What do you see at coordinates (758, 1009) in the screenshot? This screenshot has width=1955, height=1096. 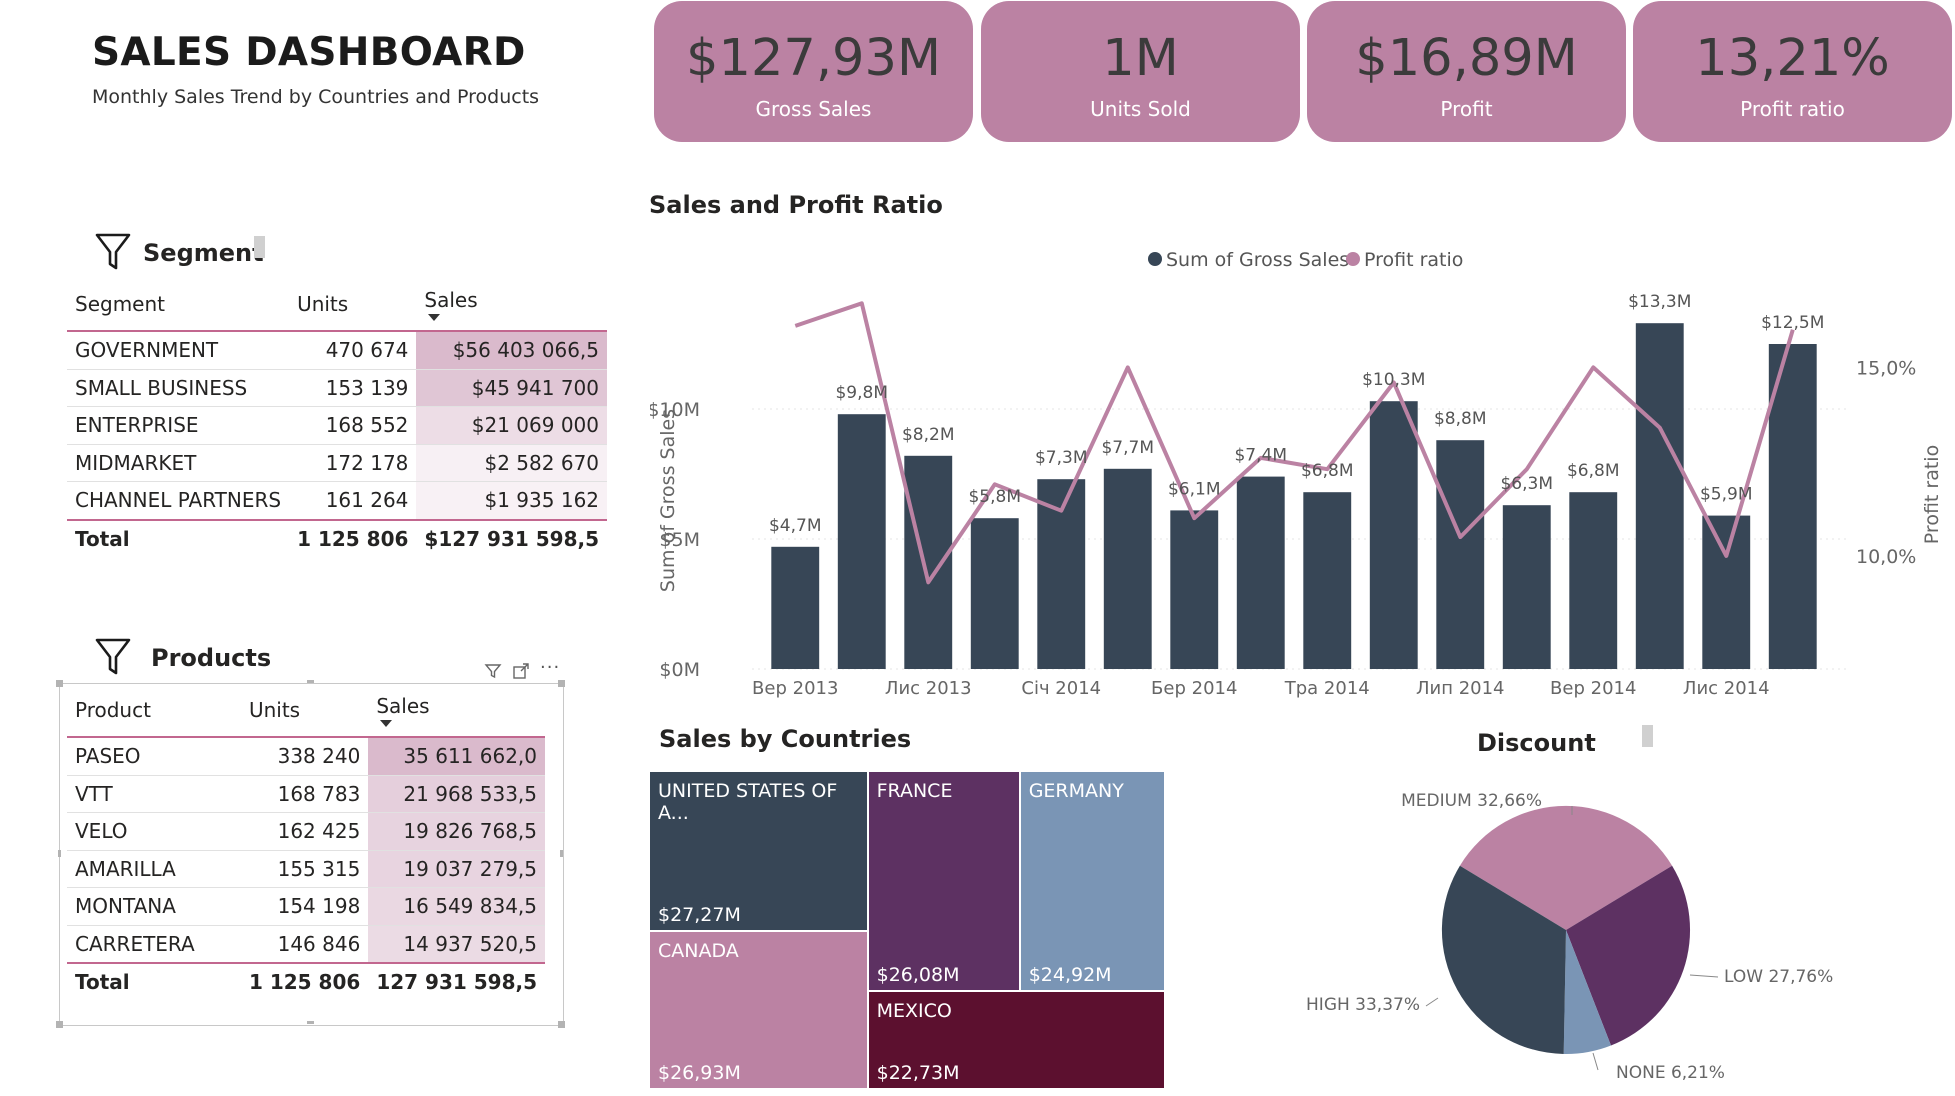 I see `treemap-tile: CANADA $26,93M` at bounding box center [758, 1009].